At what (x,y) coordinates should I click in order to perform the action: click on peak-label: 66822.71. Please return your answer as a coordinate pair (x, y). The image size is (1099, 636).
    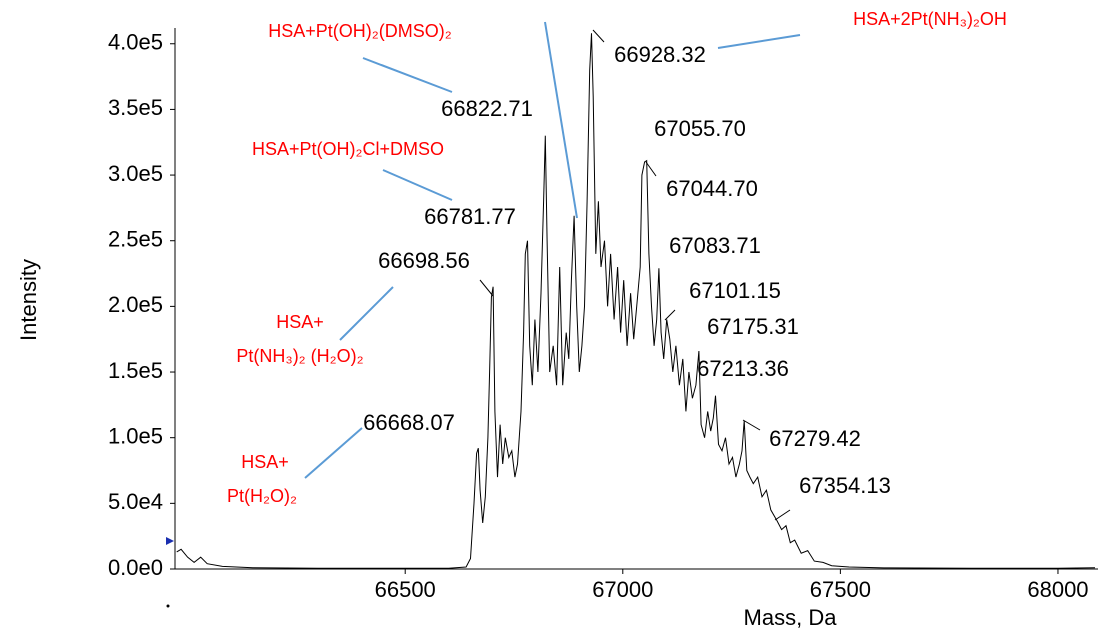
    Looking at the image, I should click on (487, 108).